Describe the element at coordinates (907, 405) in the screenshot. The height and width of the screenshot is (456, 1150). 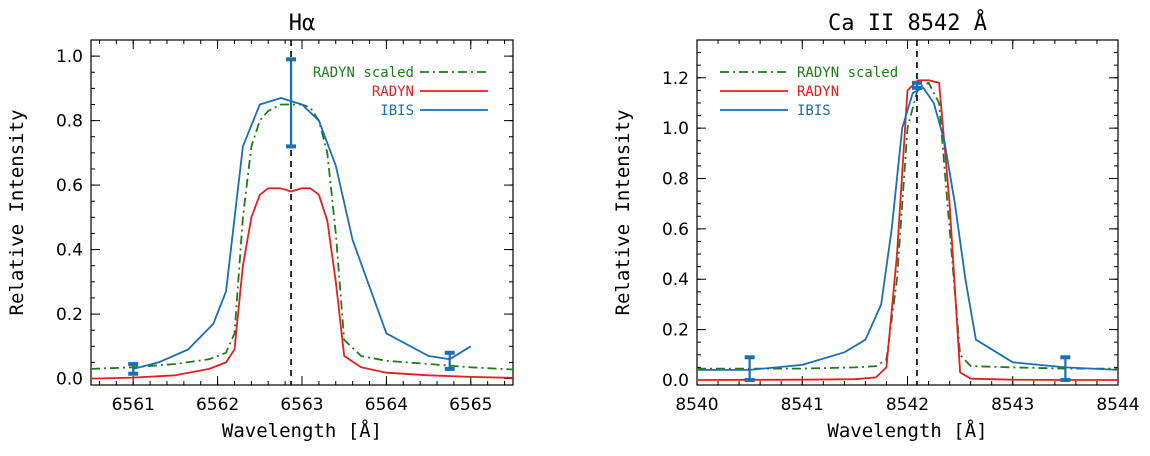
I see `x-tick-label: 8542` at that location.